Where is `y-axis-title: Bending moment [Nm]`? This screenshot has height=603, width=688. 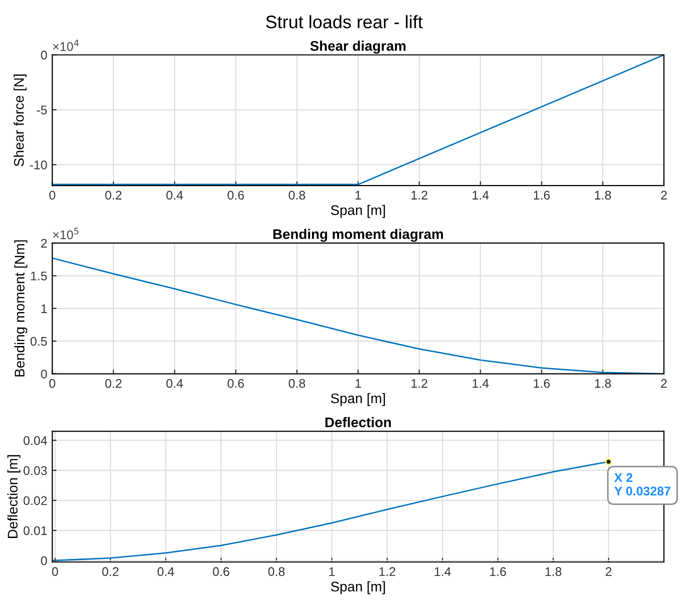
y-axis-title: Bending moment [Nm] is located at coordinates (21, 308).